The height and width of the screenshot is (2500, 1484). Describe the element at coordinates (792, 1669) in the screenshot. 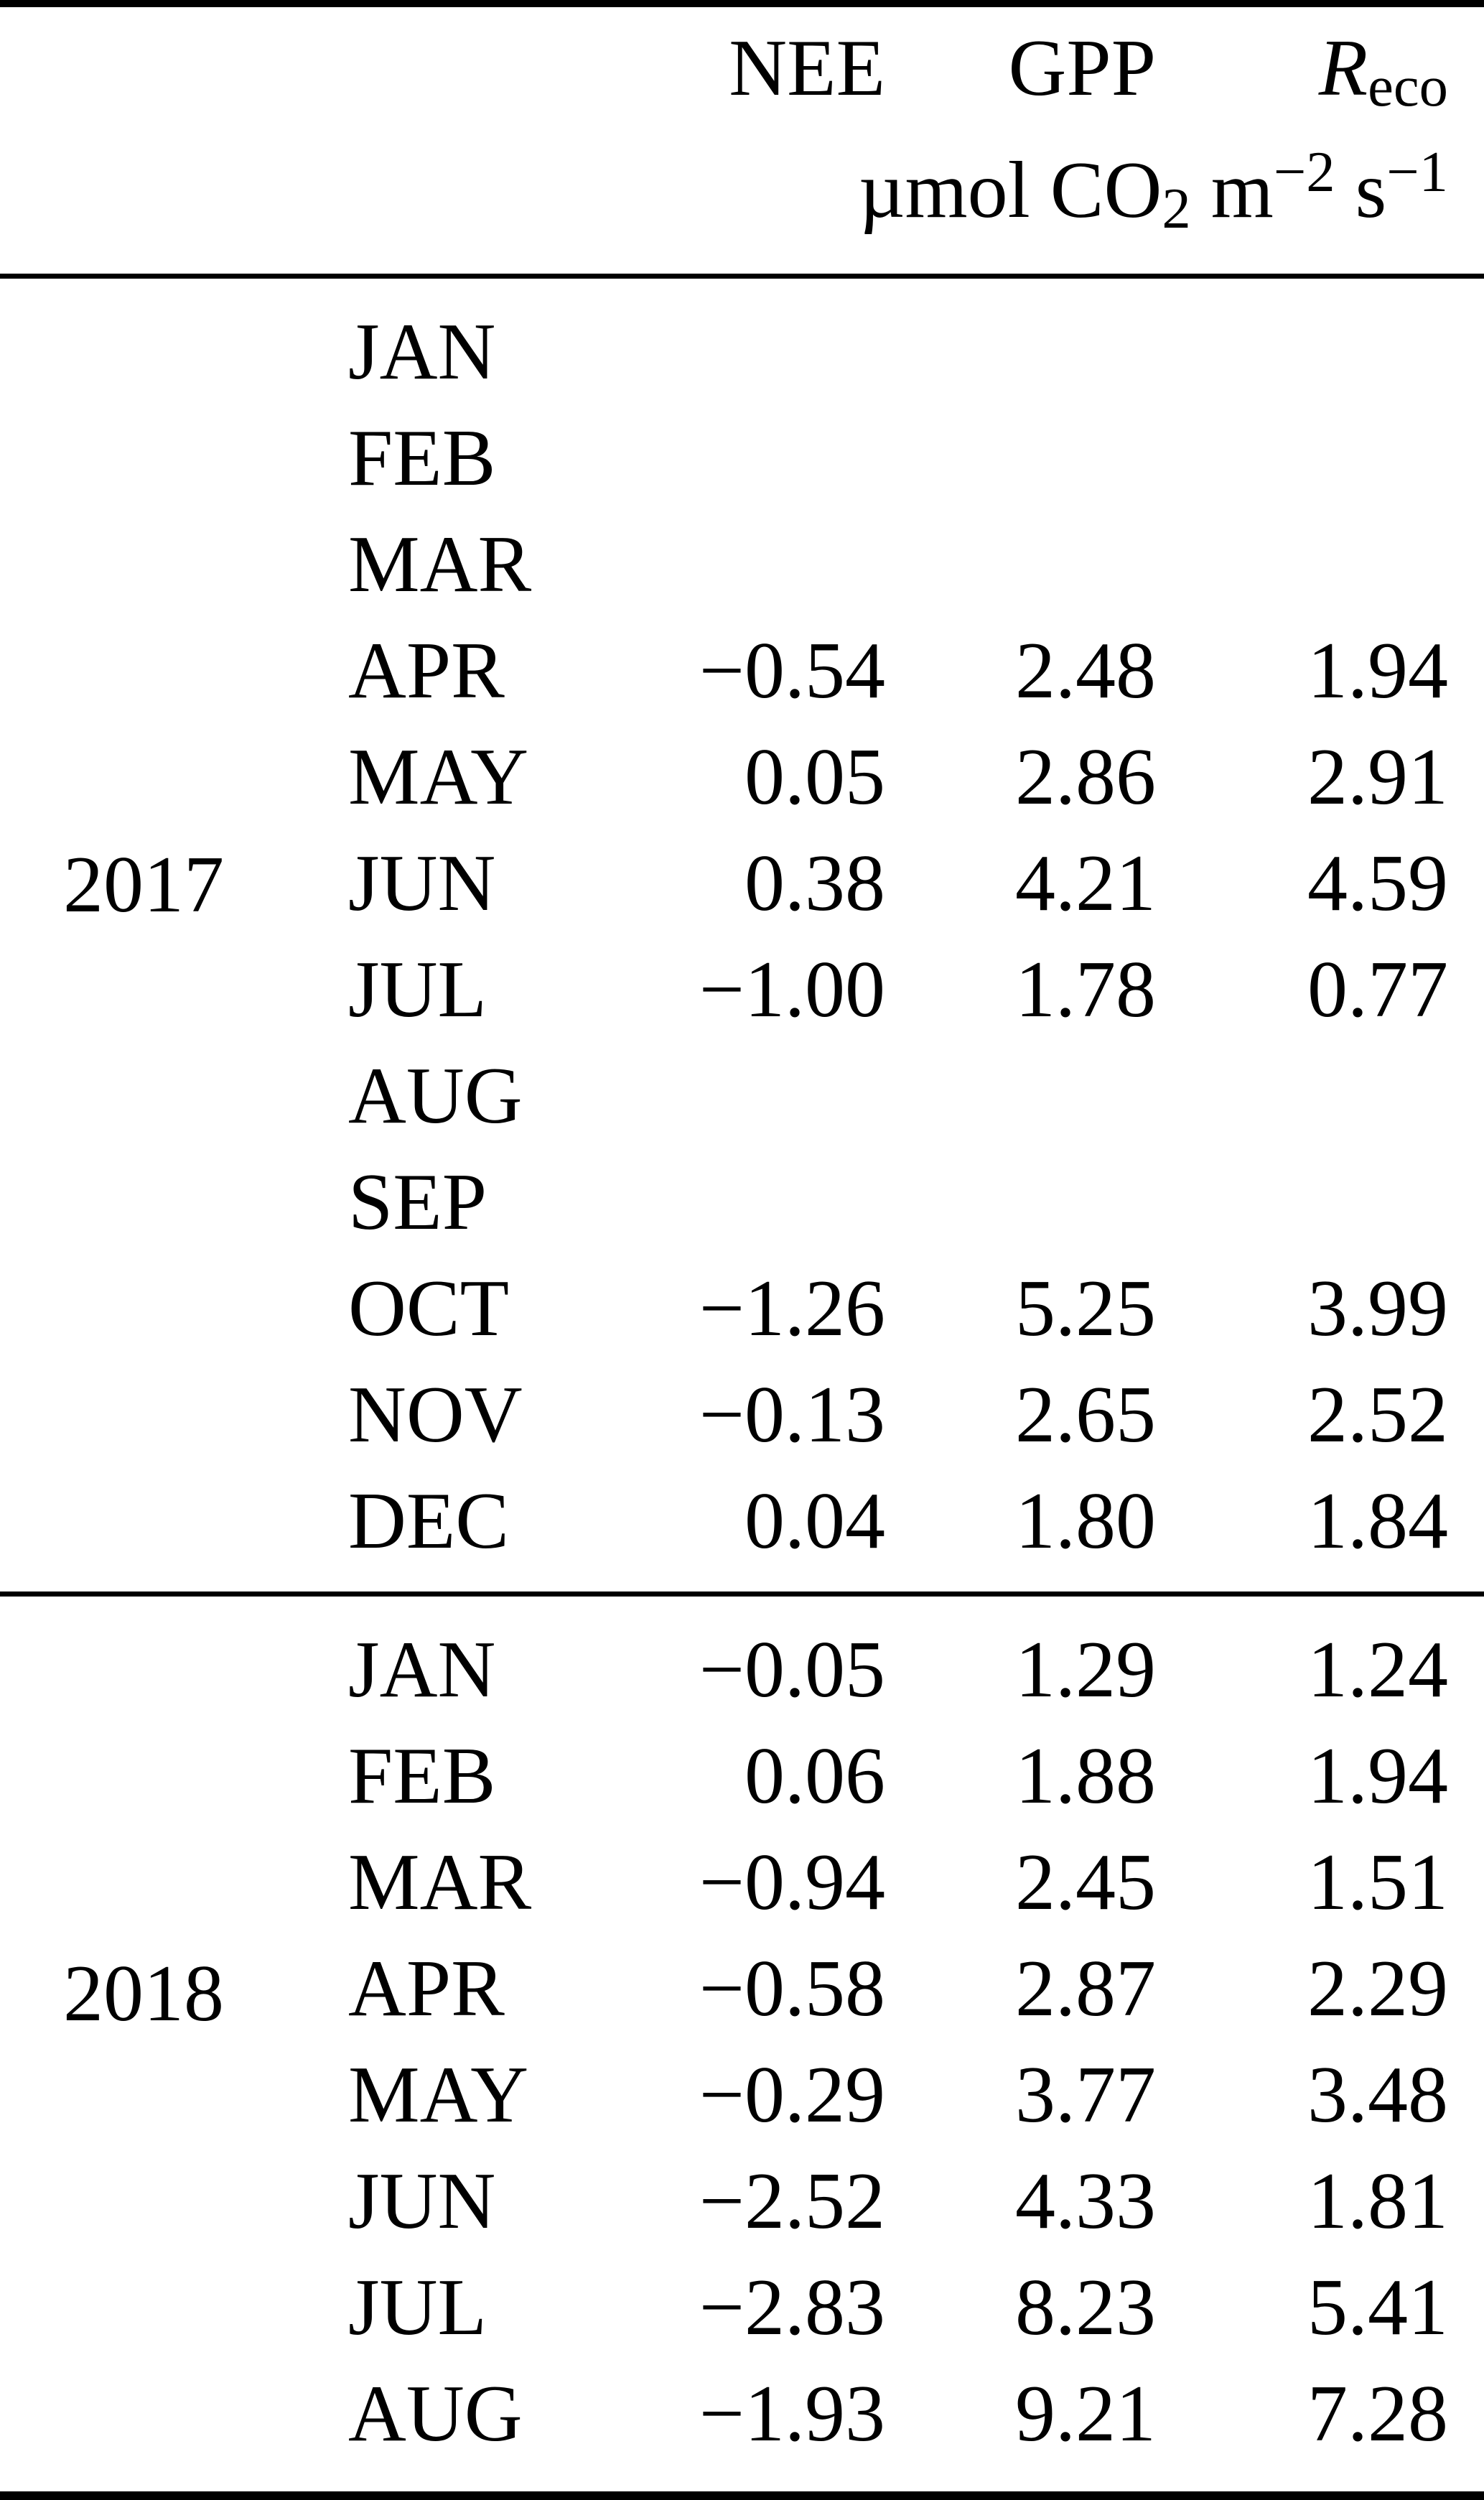

I see `nee-value: −0.05` at that location.